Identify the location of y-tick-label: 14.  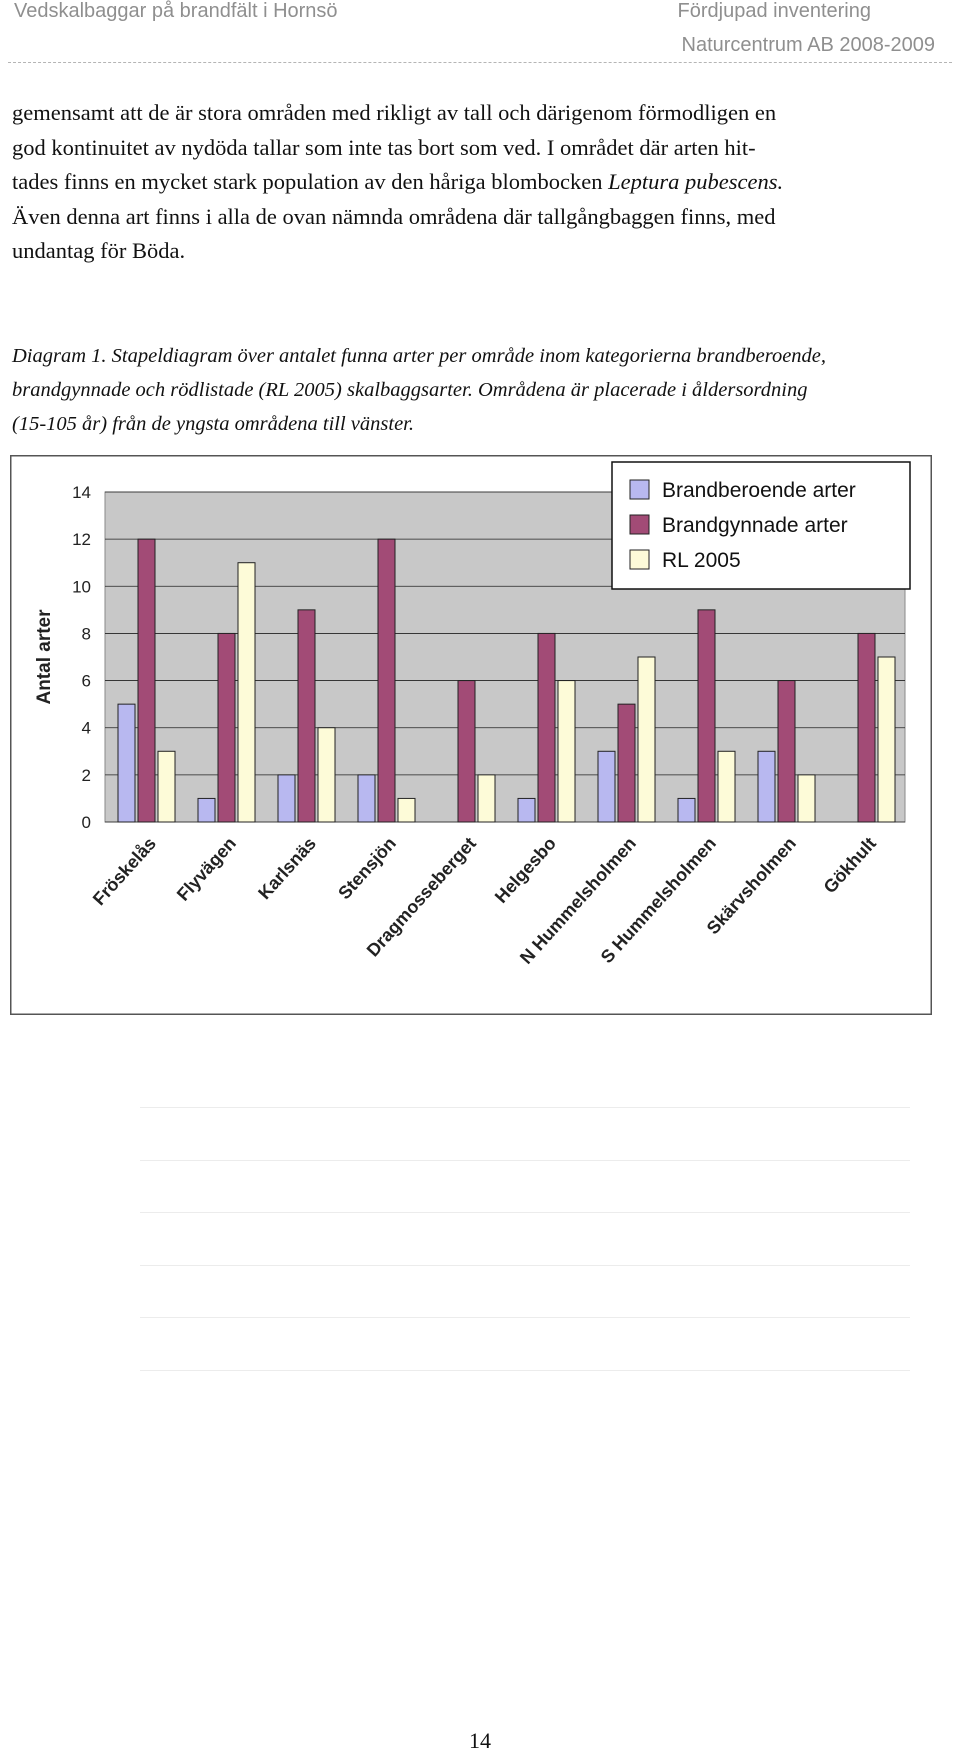
(81, 492).